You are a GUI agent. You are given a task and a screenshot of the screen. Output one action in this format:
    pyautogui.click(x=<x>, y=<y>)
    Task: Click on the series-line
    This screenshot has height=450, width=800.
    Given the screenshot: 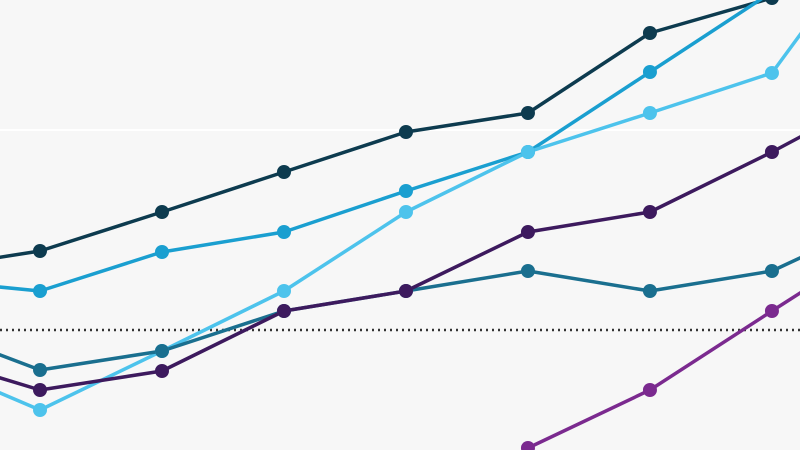 What is the action you would take?
    pyautogui.click(x=663, y=370)
    